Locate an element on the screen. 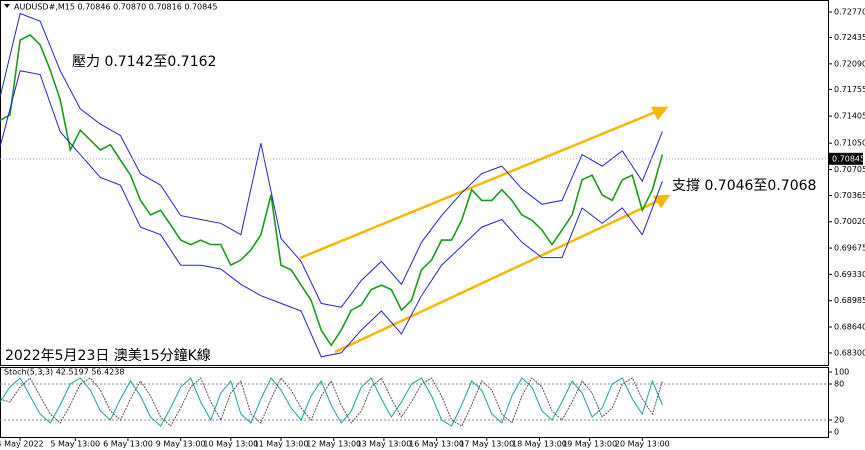  x-tick-label: 4 May 2022 is located at coordinates (22, 444).